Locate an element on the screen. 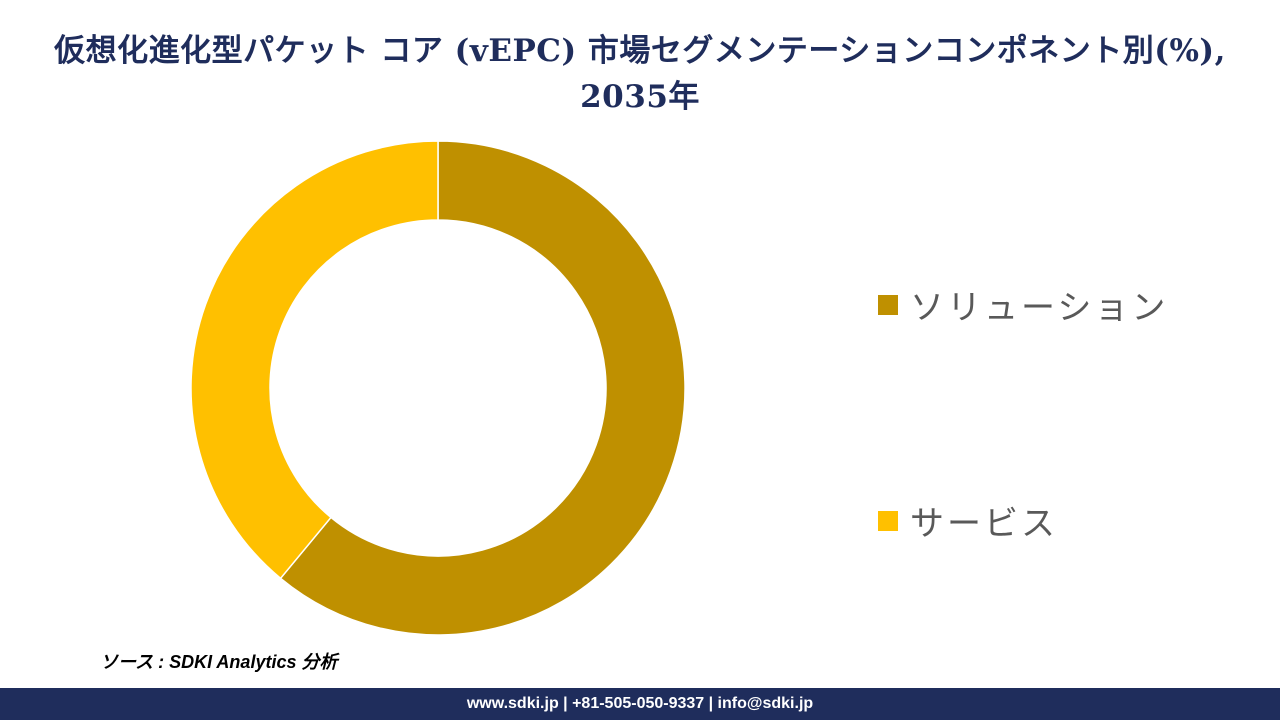 This screenshot has width=1280, height=720. legend-label-service: サービス is located at coordinates (984, 524).